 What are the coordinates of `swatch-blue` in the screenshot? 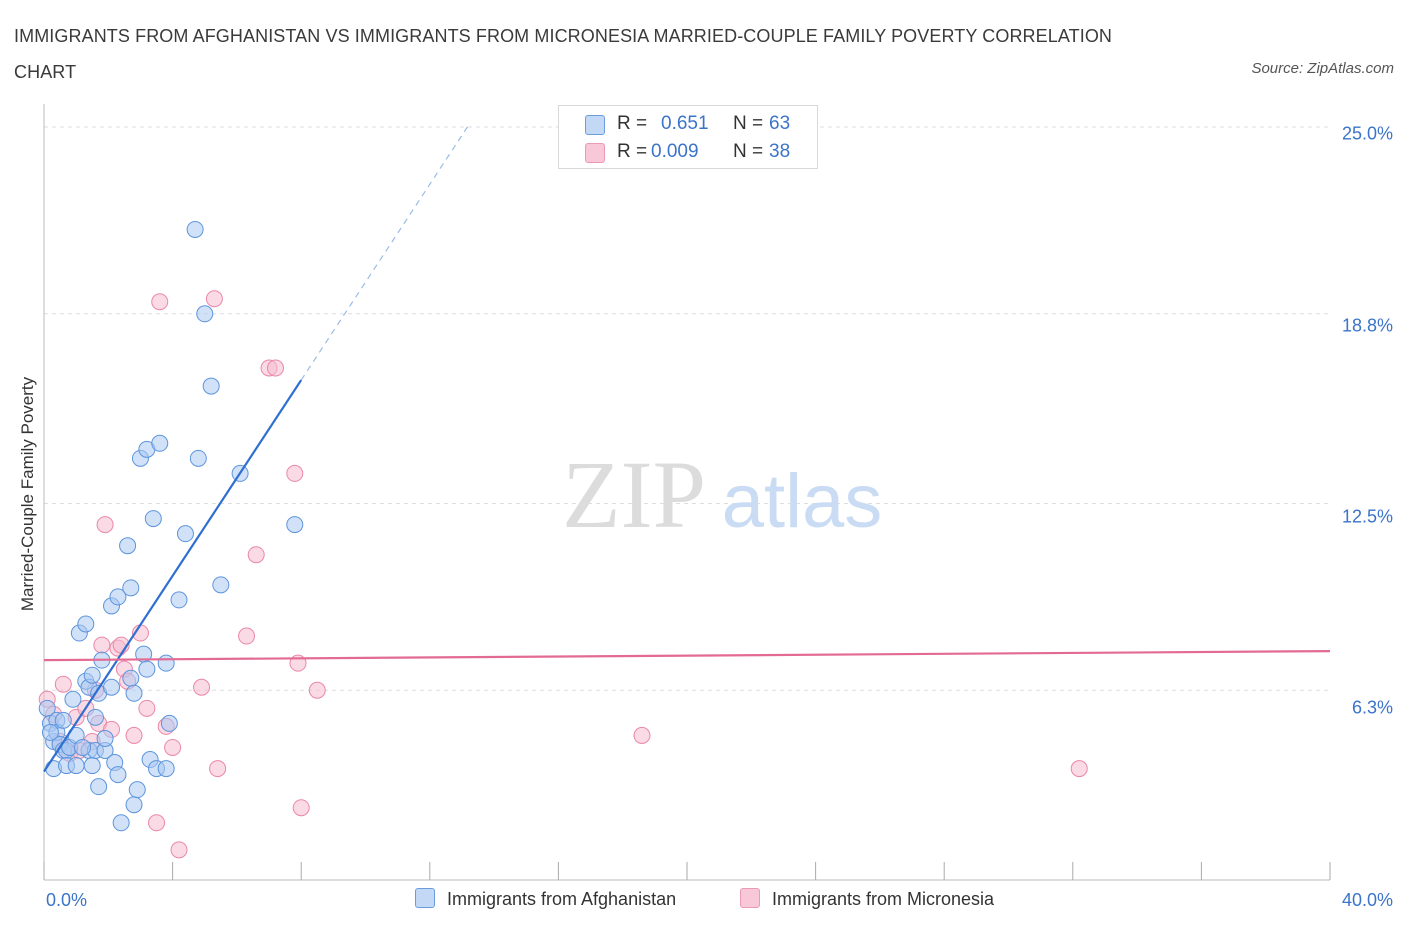 It's located at (595, 125).